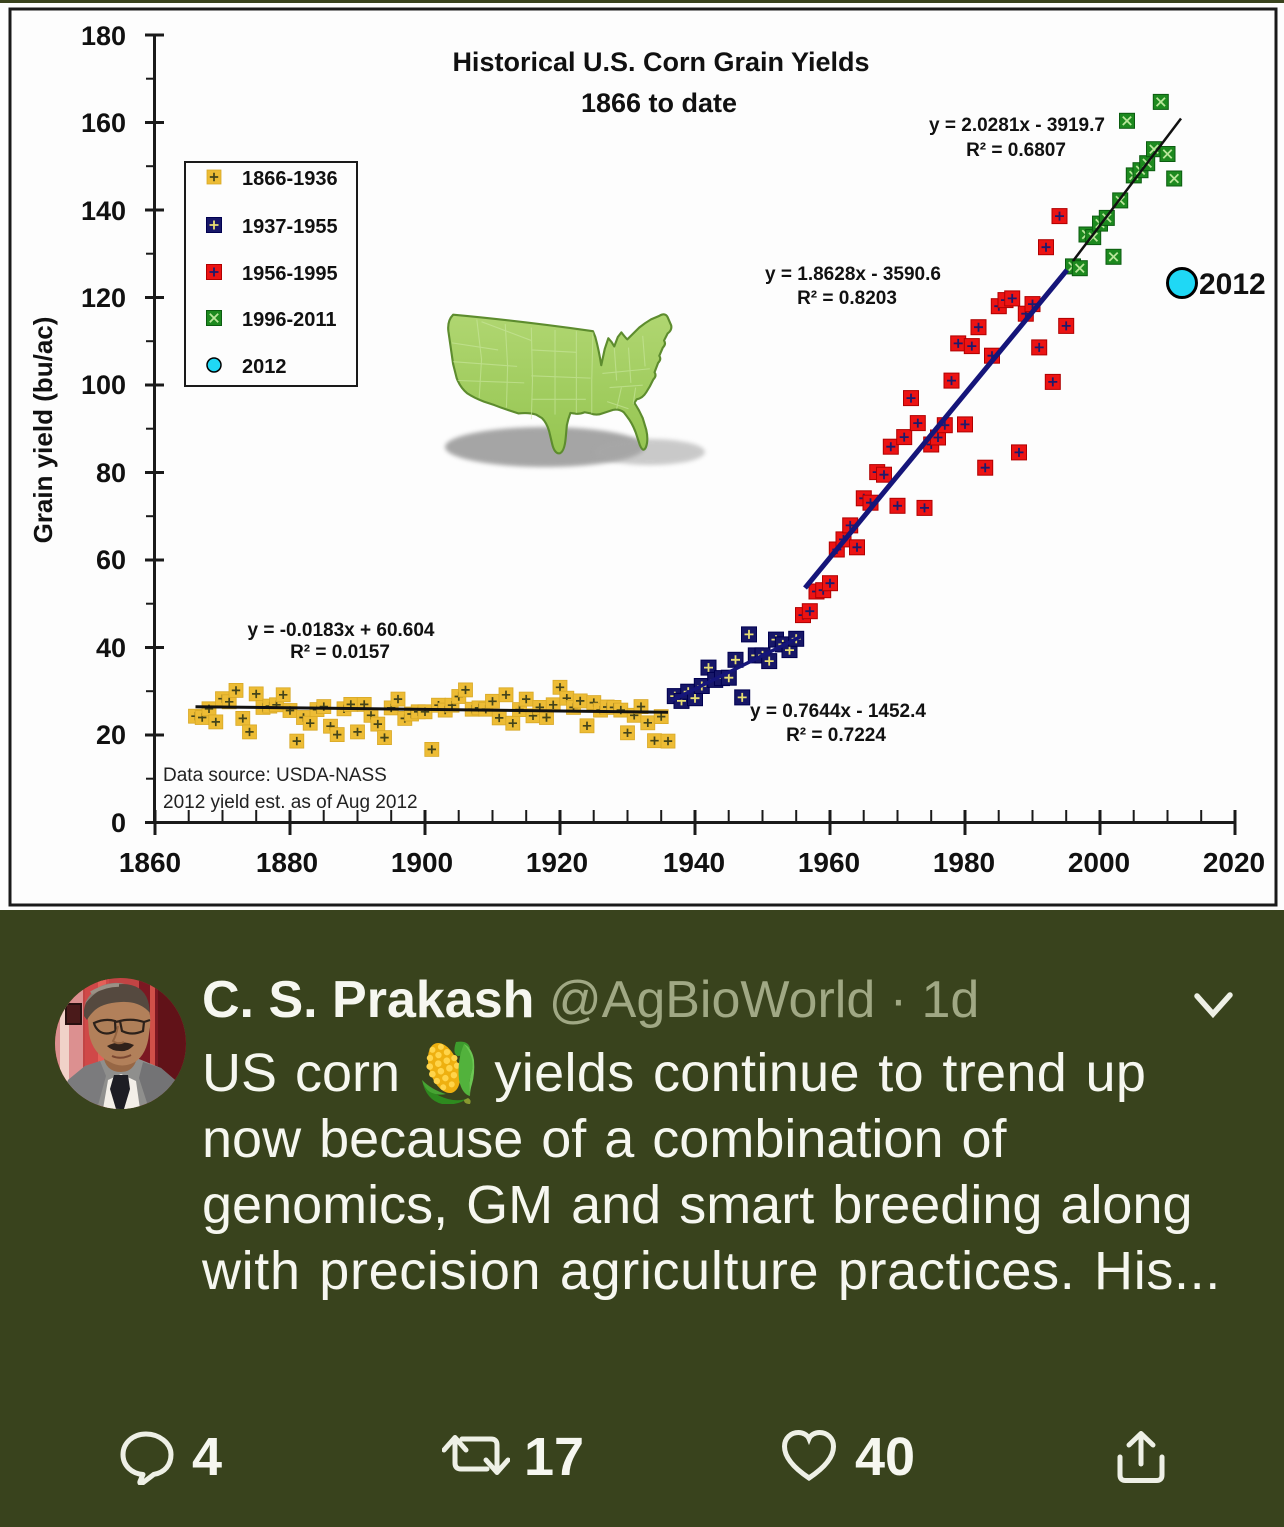 The image size is (1284, 1527). Describe the element at coordinates (340, 652) in the screenshot. I see `svg-text: R² = 0.0157` at that location.